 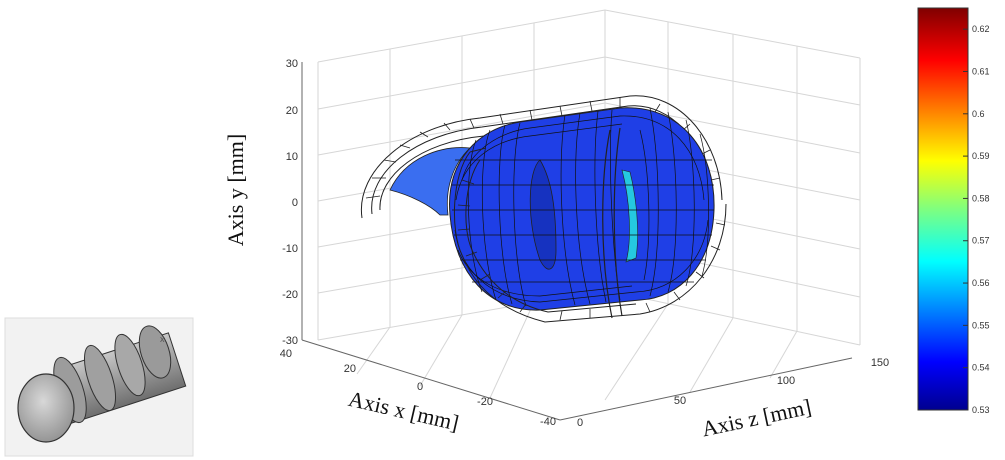 What do you see at coordinates (292, 157) in the screenshot?
I see `y-tick-10: 10` at bounding box center [292, 157].